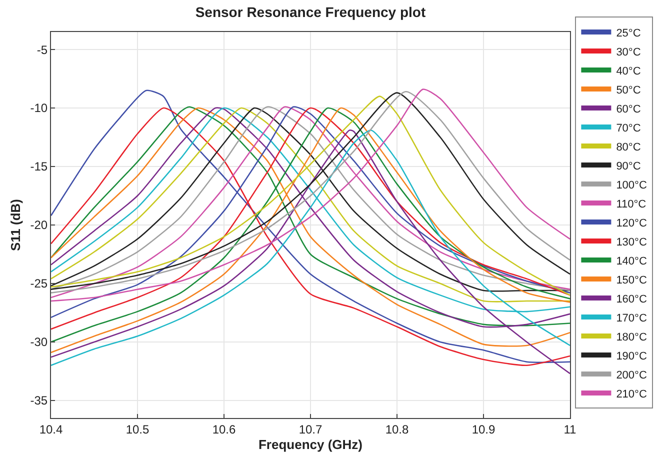  I want to click on legend-label: 180°C, so click(631, 337).